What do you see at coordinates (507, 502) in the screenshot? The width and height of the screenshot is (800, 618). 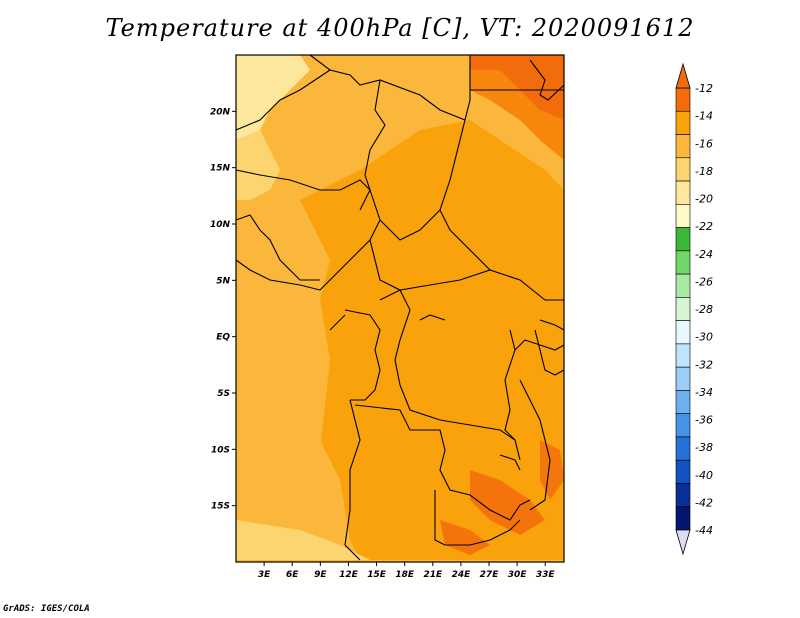 I see `field-region-minus12-se` at bounding box center [507, 502].